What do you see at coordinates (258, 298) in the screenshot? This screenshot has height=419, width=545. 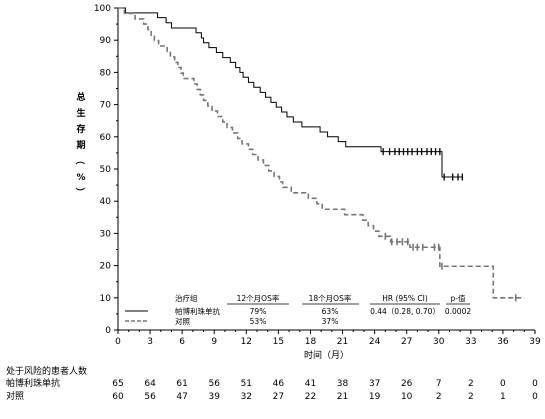 I see `legend-header-1: 12个月OS率` at bounding box center [258, 298].